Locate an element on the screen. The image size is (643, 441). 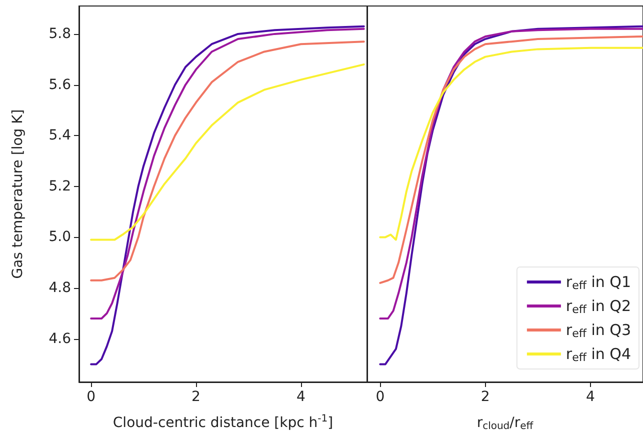
y-tick-label: 5.0 is located at coordinates (59, 237).